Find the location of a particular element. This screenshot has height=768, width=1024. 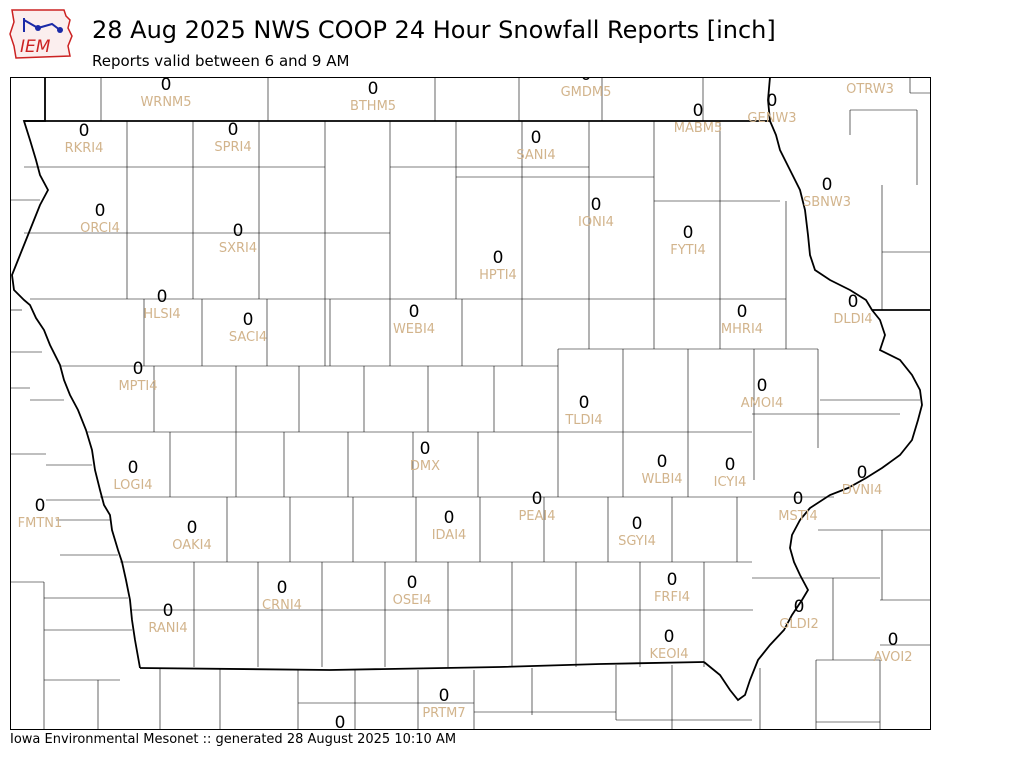

station-id: FRFI4 is located at coordinates (672, 597).